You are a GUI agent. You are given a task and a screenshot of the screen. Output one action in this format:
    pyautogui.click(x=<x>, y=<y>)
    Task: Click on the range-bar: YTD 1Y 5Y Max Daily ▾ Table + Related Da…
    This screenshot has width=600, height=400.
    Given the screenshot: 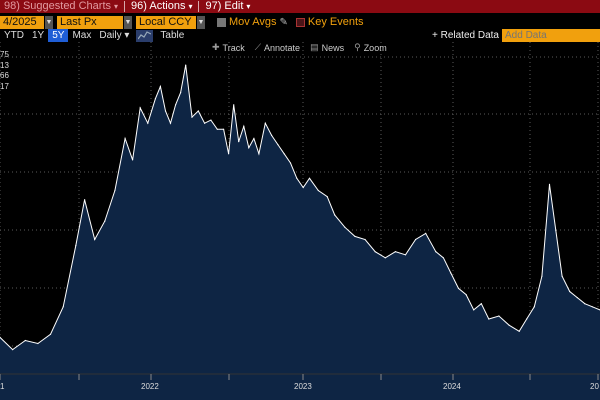 What is the action you would take?
    pyautogui.click(x=300, y=35)
    